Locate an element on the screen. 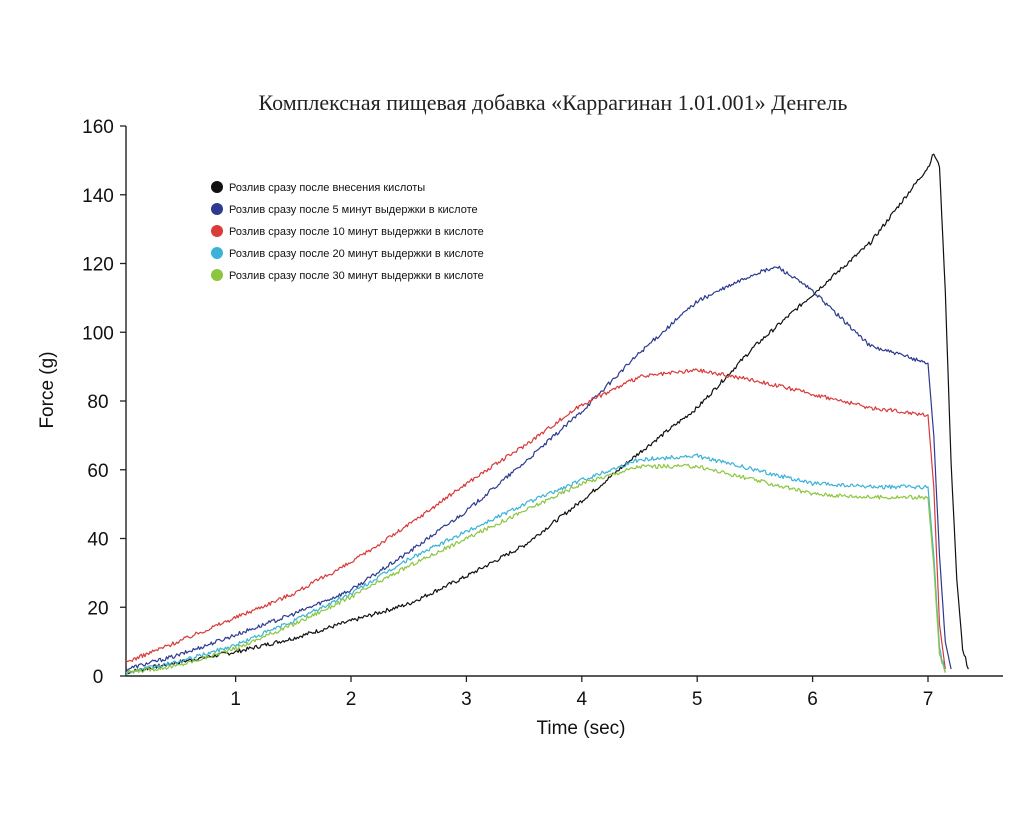 Image resolution: width=1024 pixels, height=838 pixels. x-ticks: 1 2 3 4 5 6 7 is located at coordinates (581, 693).